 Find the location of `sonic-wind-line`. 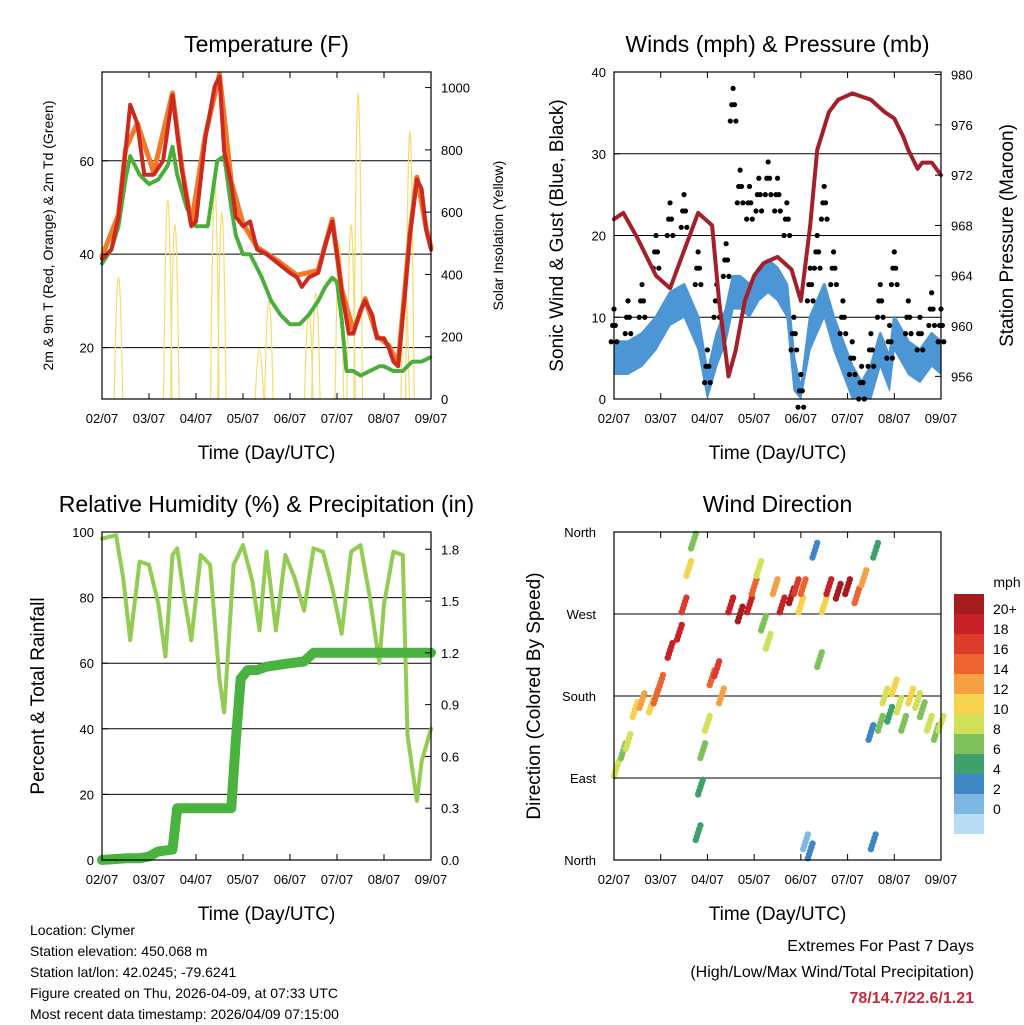

sonic-wind-line is located at coordinates (777, 325).